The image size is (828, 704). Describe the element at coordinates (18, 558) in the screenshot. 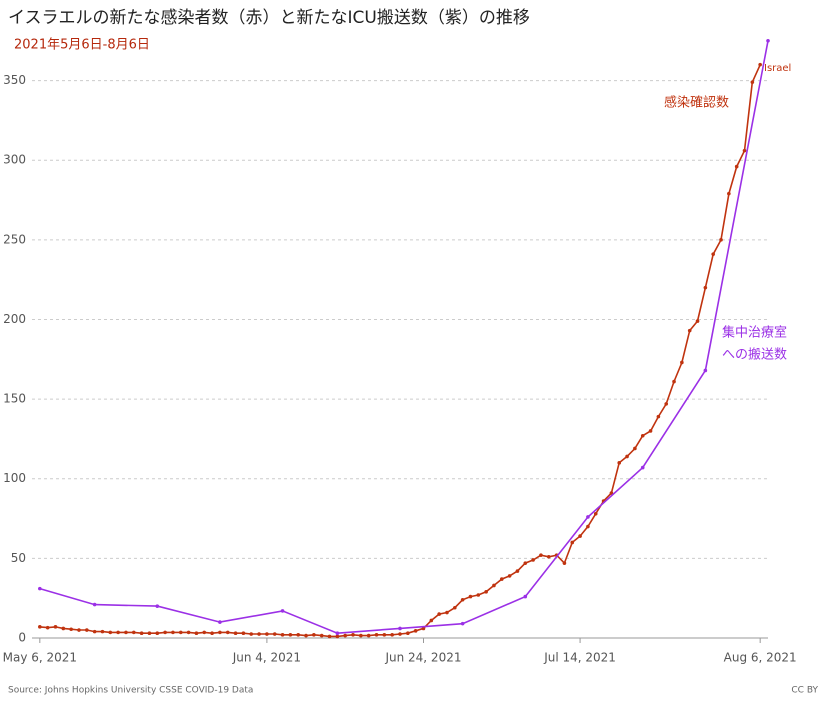

I see `y-tick-label: 50` at that location.